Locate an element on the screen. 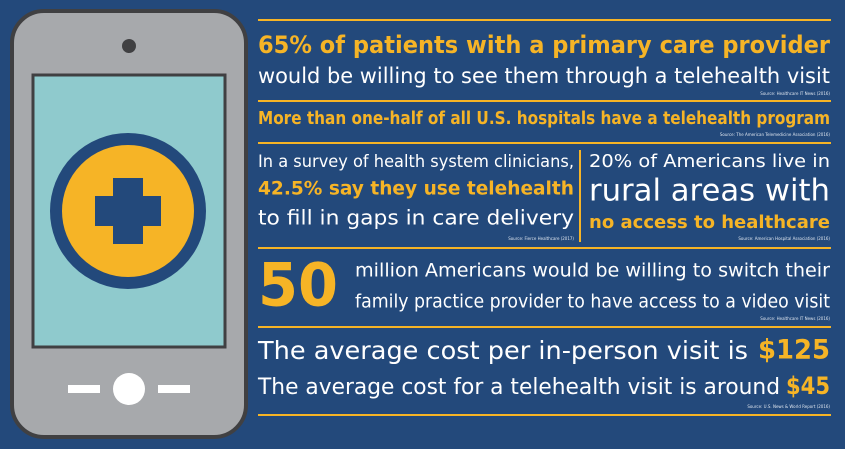 Image resolution: width=845 pixels, height=449 pixels. fact-text: rural areas with is located at coordinates (709, 191).